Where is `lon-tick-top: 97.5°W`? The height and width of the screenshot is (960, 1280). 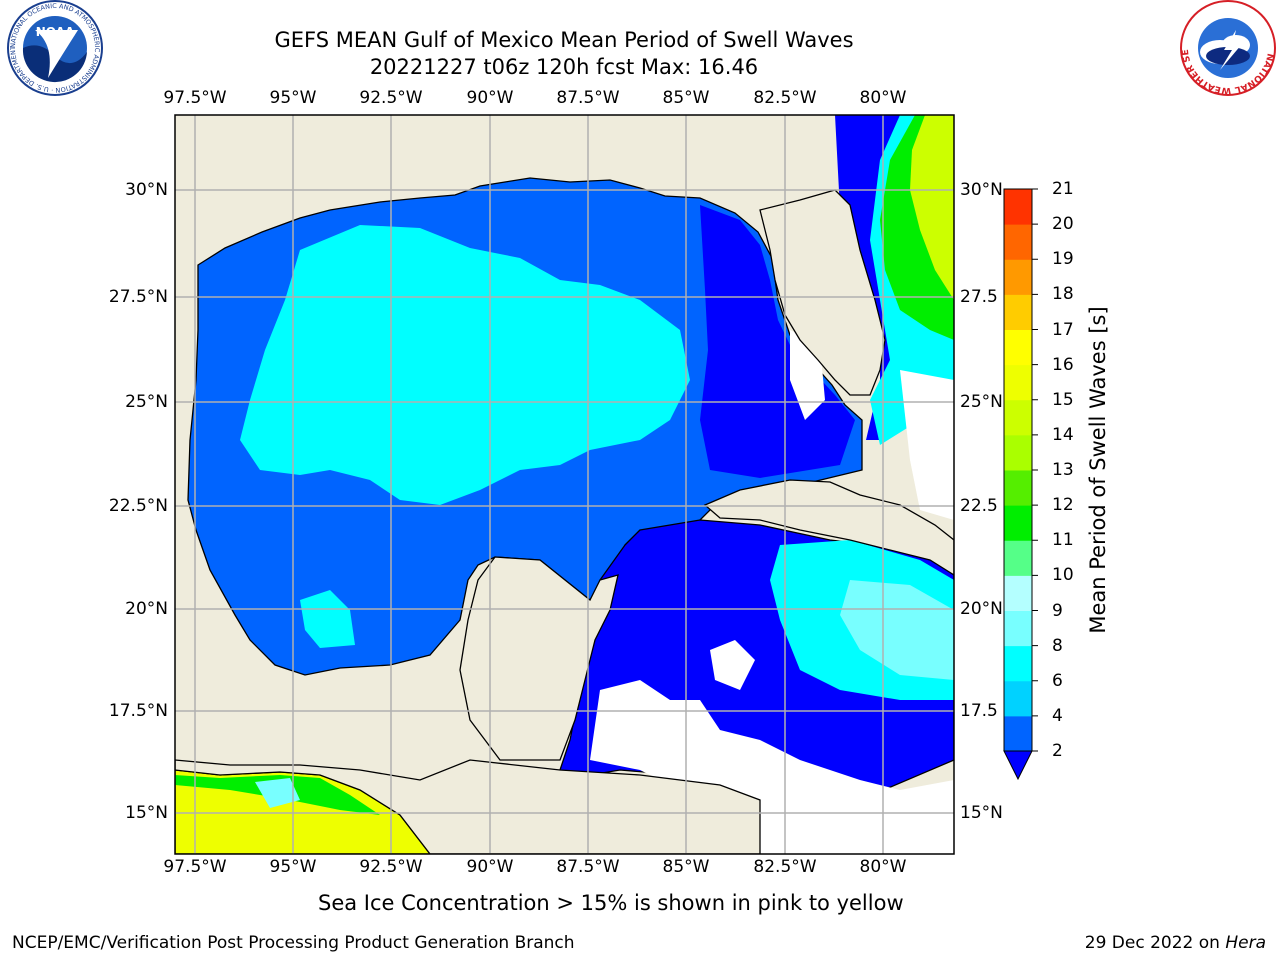 lon-tick-top: 97.5°W is located at coordinates (195, 98).